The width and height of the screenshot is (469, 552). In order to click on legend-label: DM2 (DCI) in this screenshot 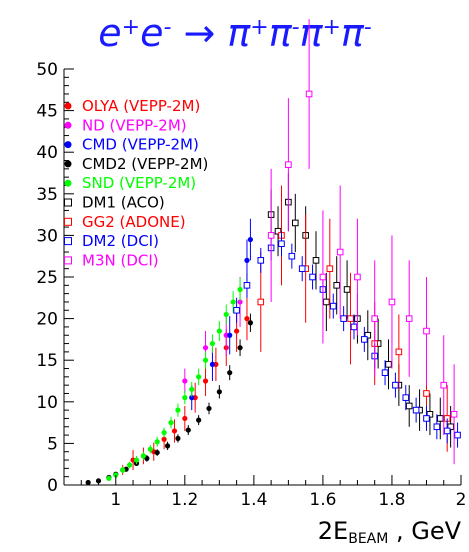, I will do `click(120, 241)`.